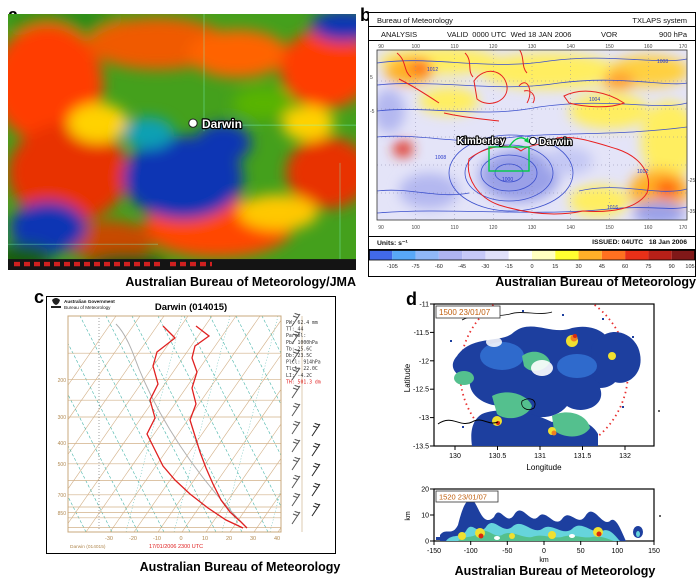 This screenshot has width=700, height=580. What do you see at coordinates (415, 20) in the screenshot?
I see `org-label: Bureau of Meteorology` at bounding box center [415, 20].